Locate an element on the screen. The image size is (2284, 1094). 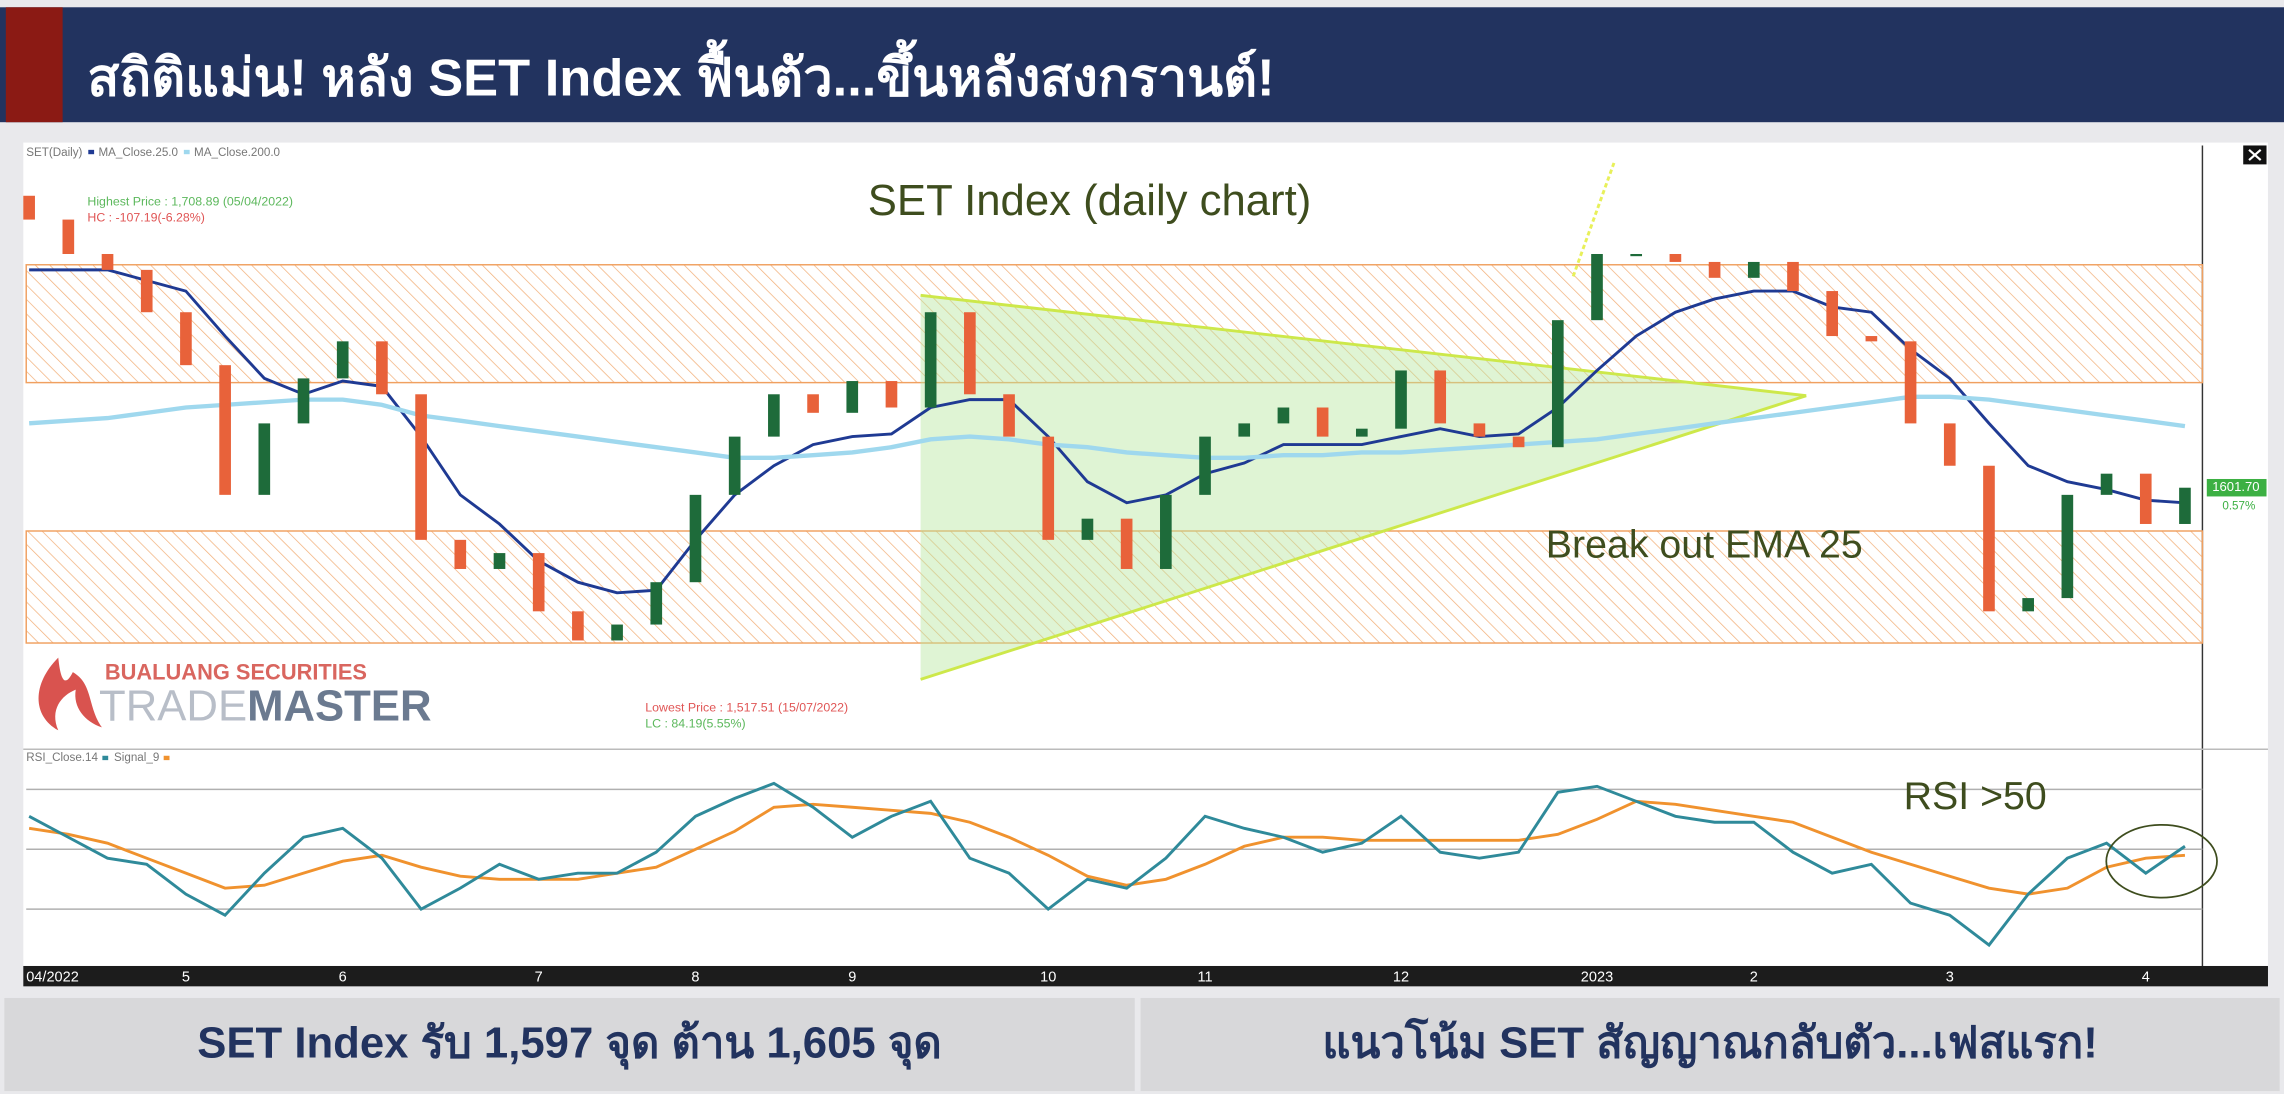
logo-line1: BUALUANG SECURITIES is located at coordinates (236, 671).